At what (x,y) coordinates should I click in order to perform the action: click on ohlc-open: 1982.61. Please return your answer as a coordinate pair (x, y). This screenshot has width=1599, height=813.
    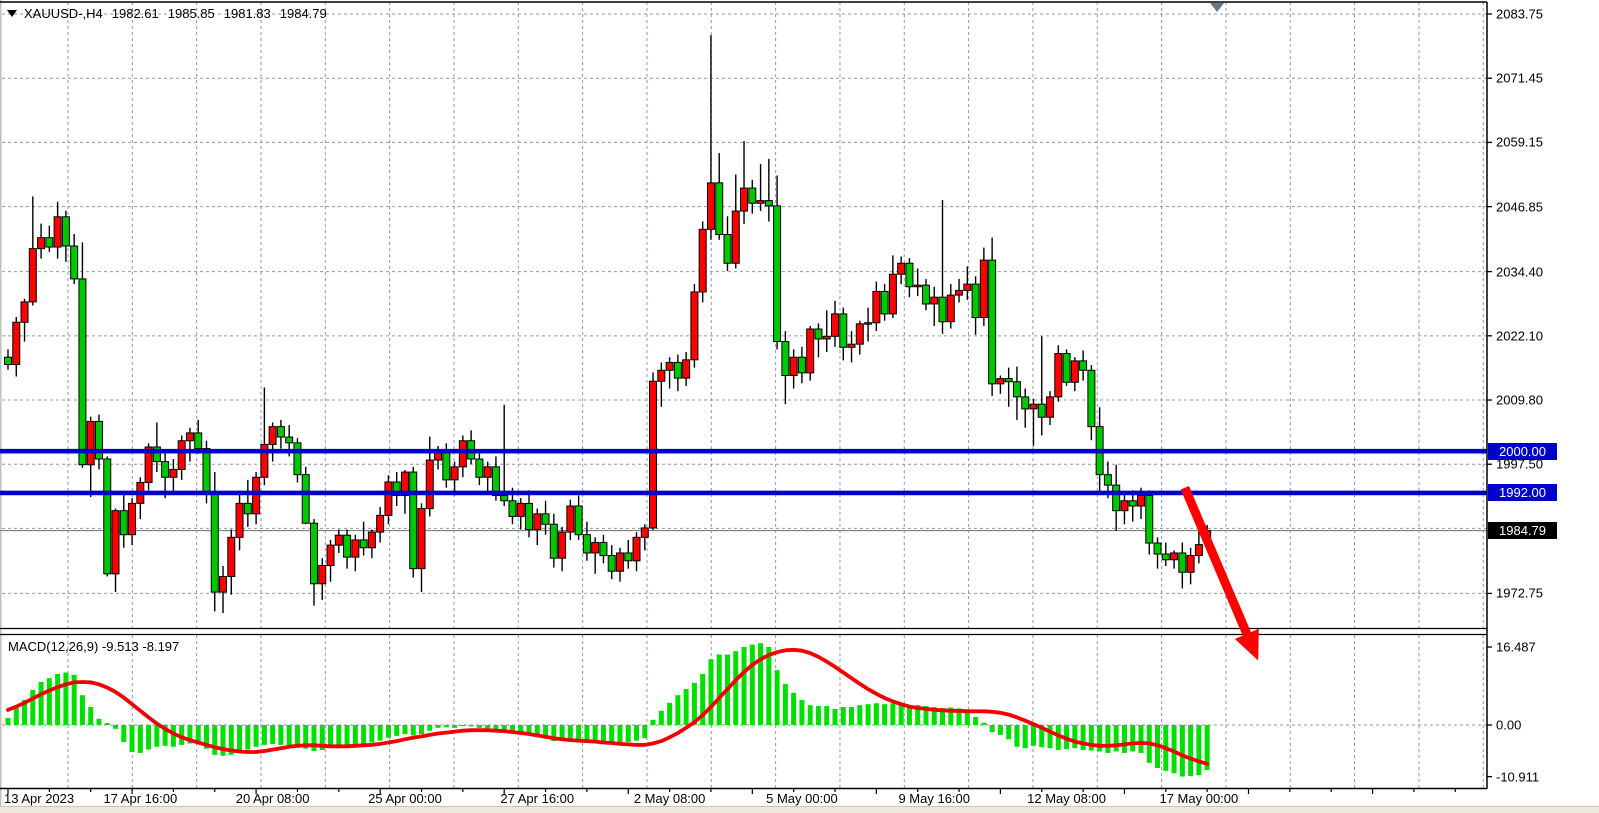
    Looking at the image, I should click on (135, 13).